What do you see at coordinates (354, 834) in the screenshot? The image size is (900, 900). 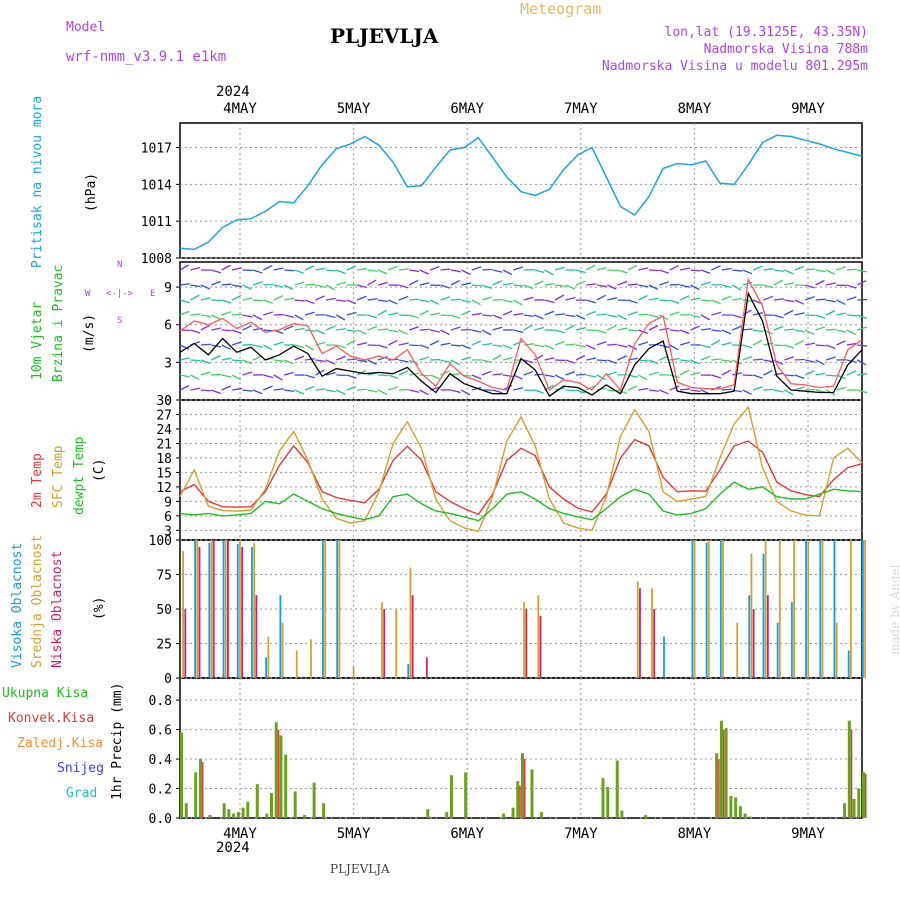 I see `xtick-bottom-1: 5MAY` at bounding box center [354, 834].